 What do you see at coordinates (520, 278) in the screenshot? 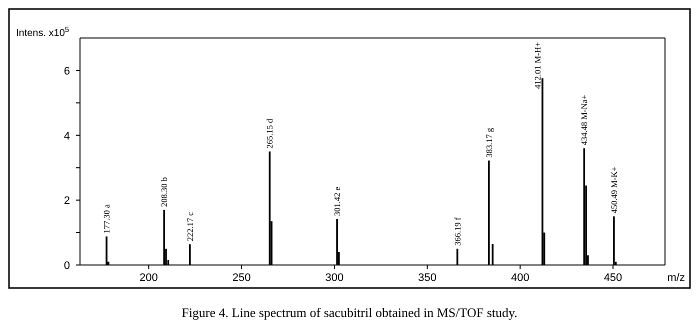
I see `x-tick-label: 400` at bounding box center [520, 278].